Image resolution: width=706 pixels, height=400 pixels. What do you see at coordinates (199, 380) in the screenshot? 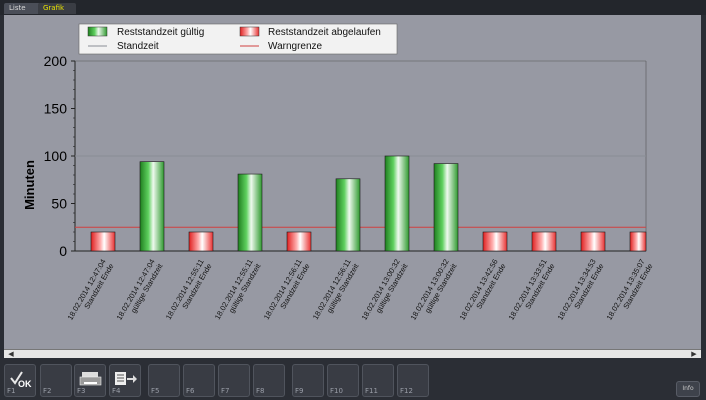
I see `fkey-f6: F6` at bounding box center [199, 380].